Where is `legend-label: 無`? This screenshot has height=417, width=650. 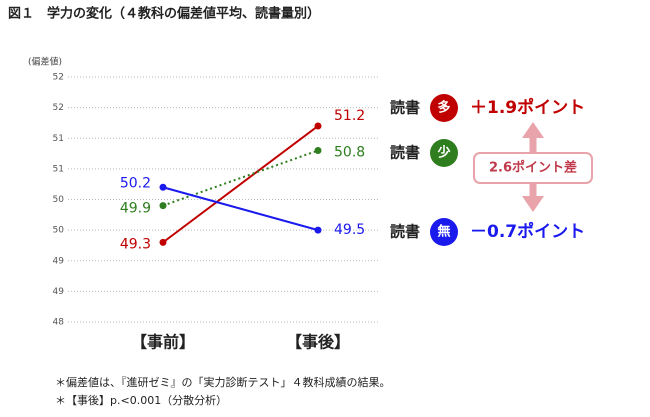 legend-label: 無 is located at coordinates (443, 232).